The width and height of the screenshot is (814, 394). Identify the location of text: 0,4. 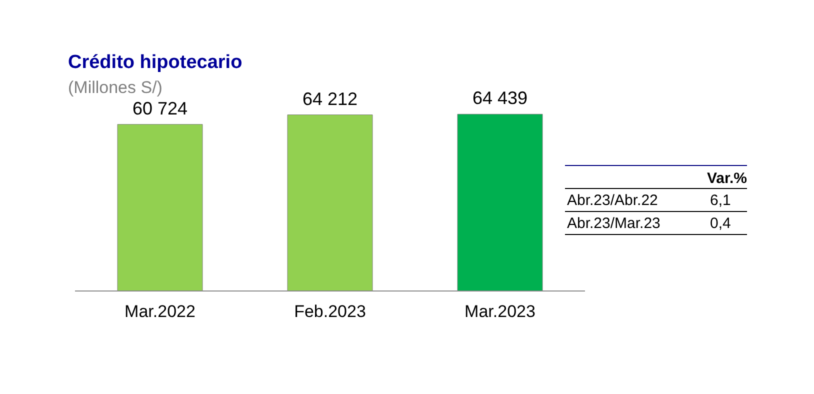
(720, 224).